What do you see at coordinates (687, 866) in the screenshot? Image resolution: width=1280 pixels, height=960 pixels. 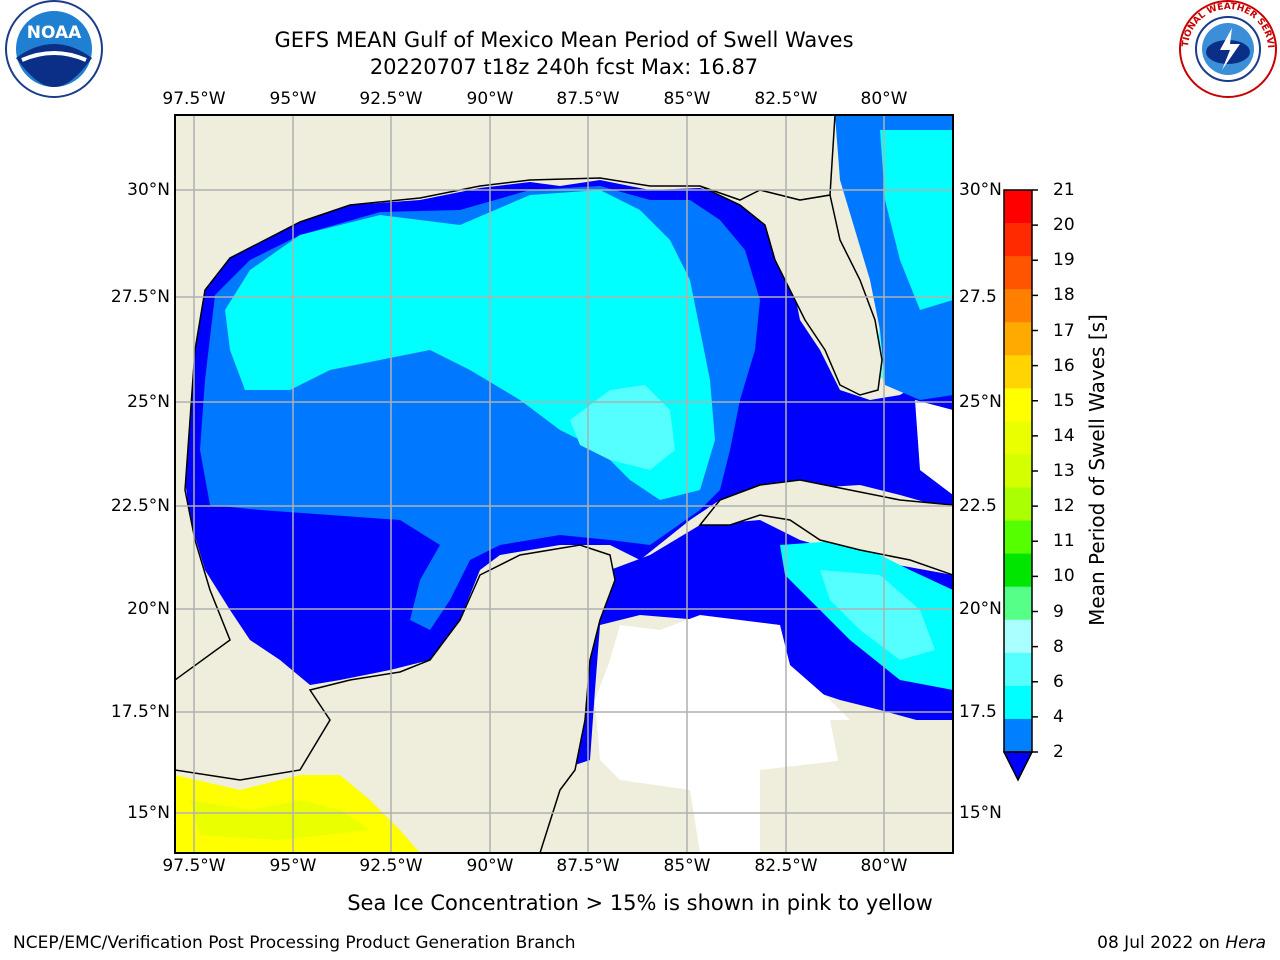 I see `lon-label-bottom: 85°W` at bounding box center [687, 866].